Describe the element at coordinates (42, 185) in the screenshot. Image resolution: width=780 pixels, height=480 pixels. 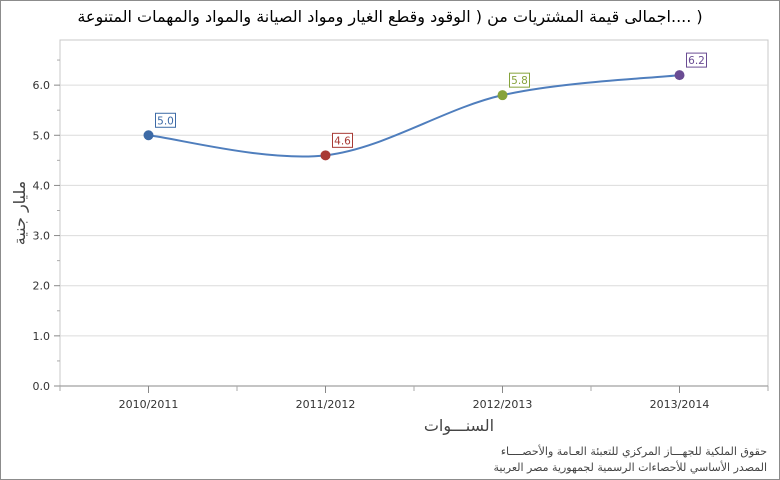
I see `y-tick-label: 4.0` at that location.